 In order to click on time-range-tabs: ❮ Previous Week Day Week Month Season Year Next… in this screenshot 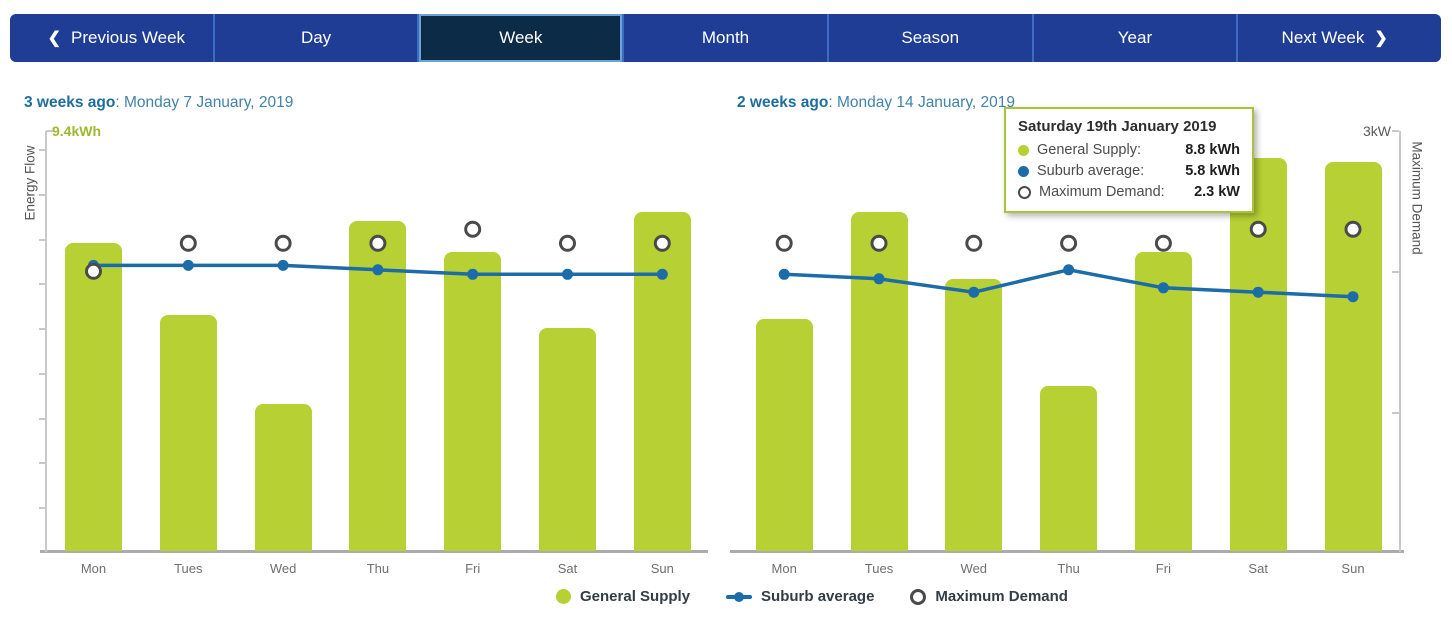, I will do `click(725, 38)`.